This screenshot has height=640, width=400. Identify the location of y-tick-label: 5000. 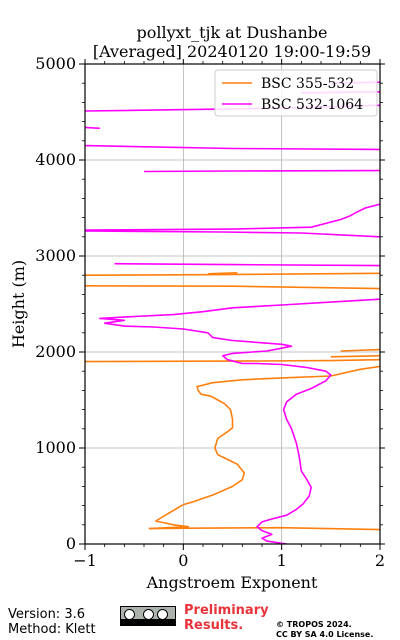
(55, 63).